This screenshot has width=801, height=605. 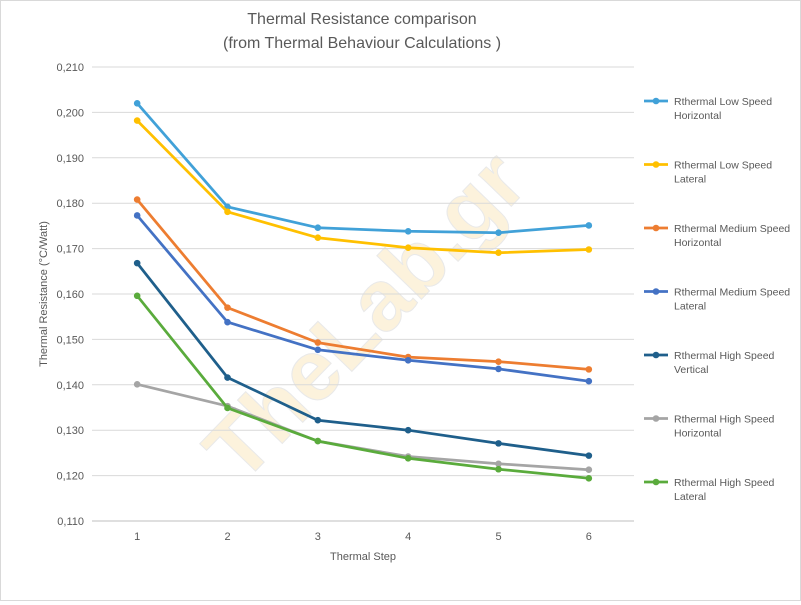 What do you see at coordinates (70, 477) in the screenshot?
I see `y-tick-label: 0,120` at bounding box center [70, 477].